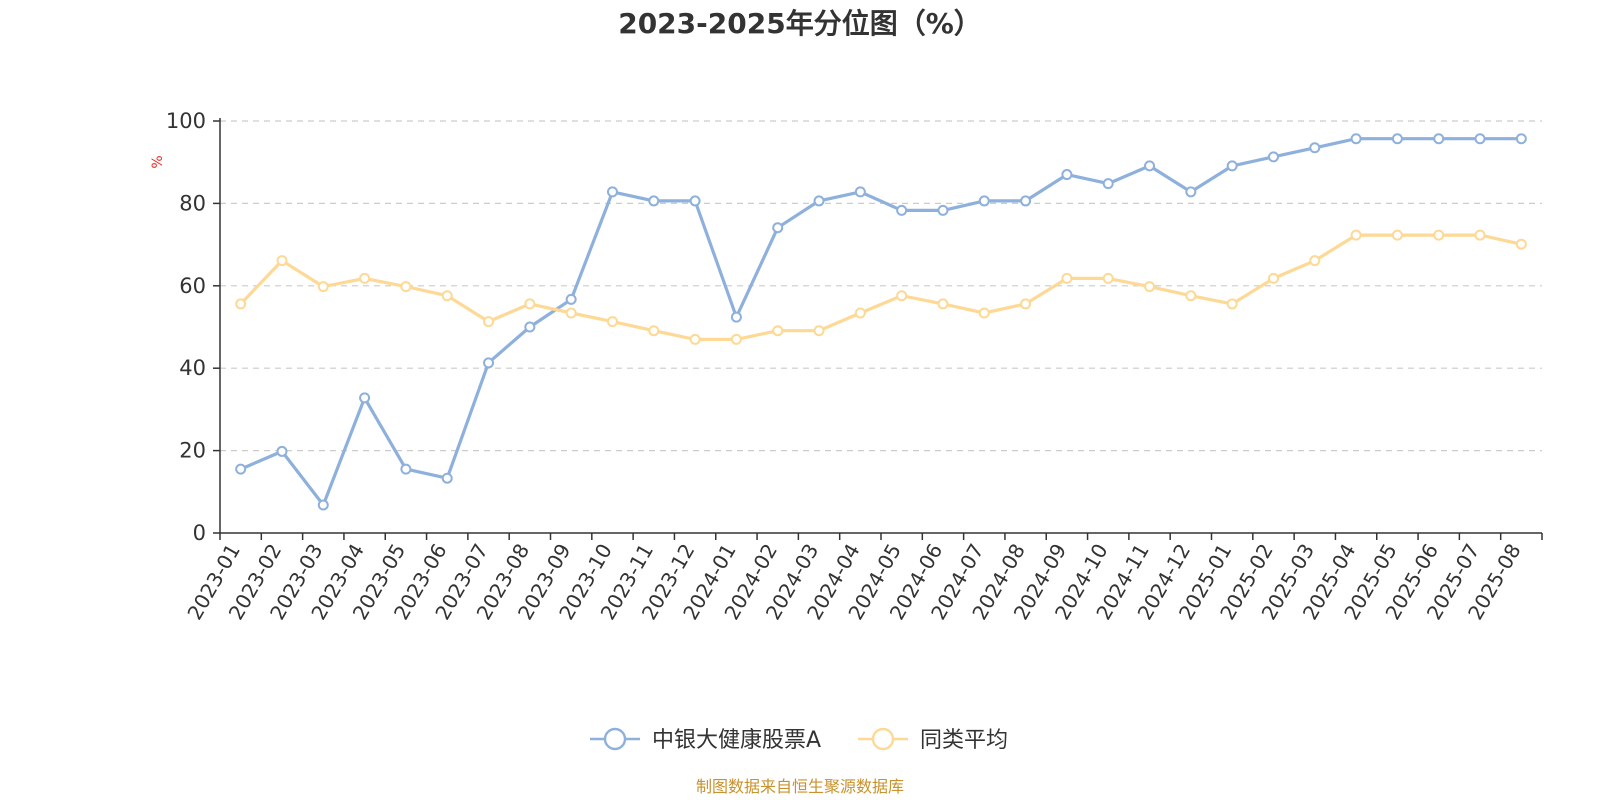 The width and height of the screenshot is (1600, 800). What do you see at coordinates (800, 23) in the screenshot?
I see `chart-title: 2023-2025年分位图（%）` at bounding box center [800, 23].